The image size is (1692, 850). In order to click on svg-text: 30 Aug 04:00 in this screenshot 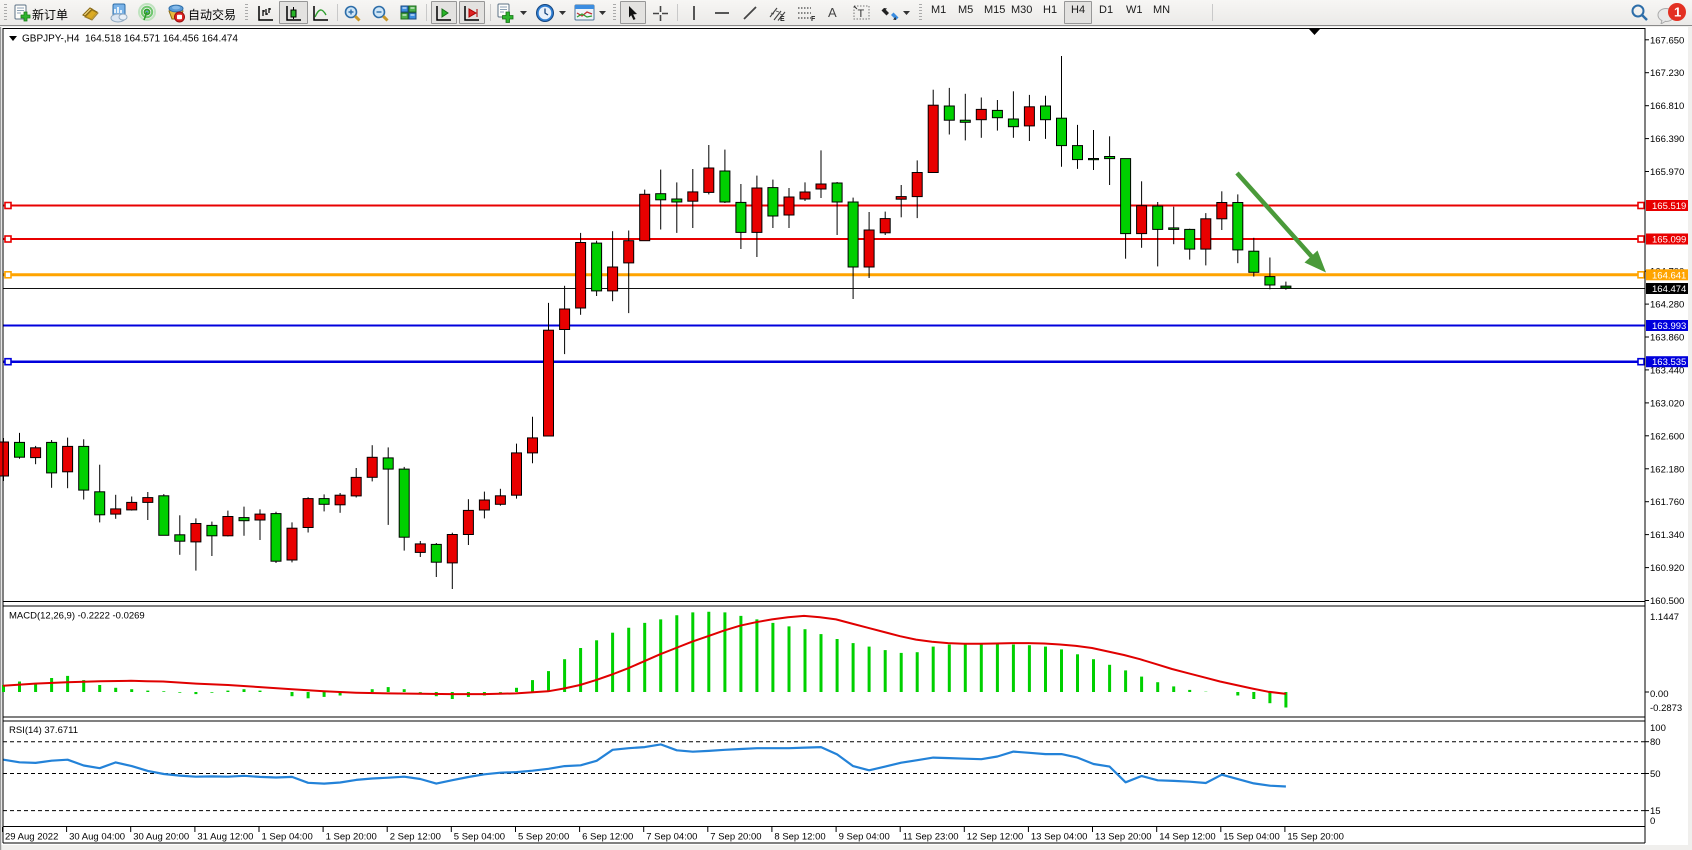, I will do `click(97, 837)`.